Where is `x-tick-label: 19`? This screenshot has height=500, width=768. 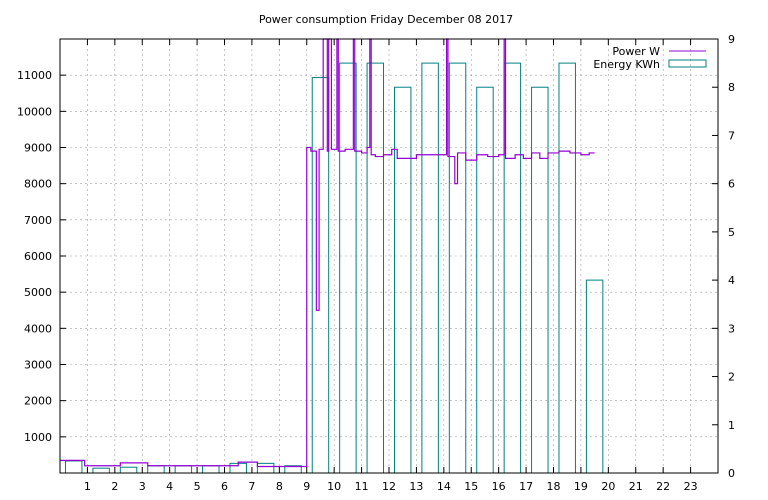 x-tick-label: 19 is located at coordinates (581, 486).